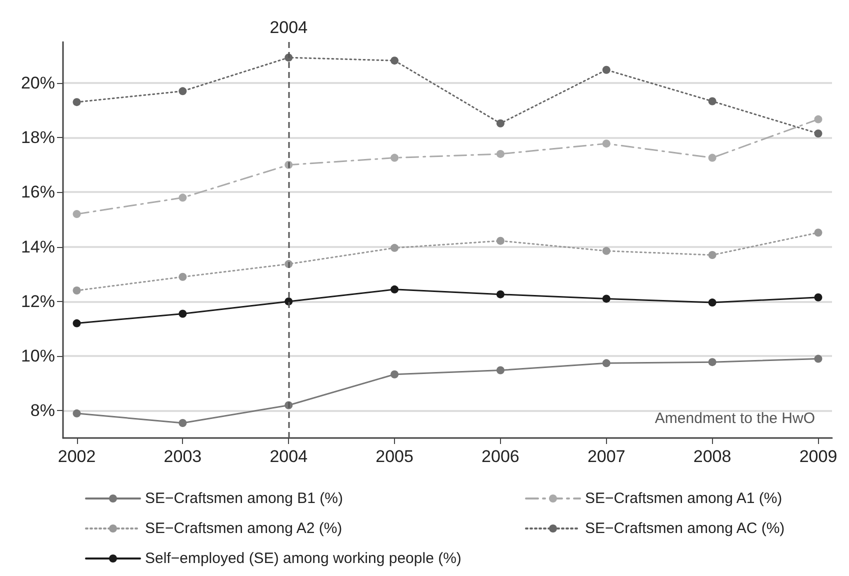  I want to click on x-tick-label: 2002, so click(77, 456).